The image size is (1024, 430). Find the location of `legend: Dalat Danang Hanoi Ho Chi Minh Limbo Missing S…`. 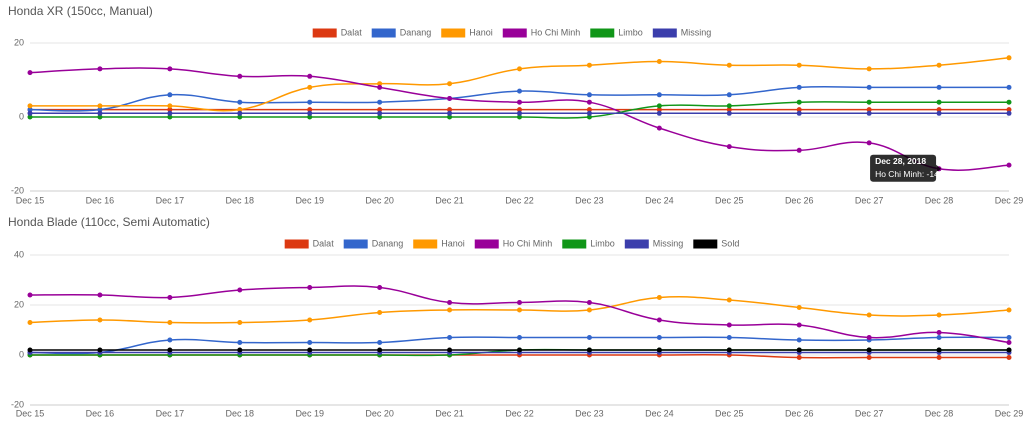

legend: Dalat Danang Hanoi Ho Chi Minh Limbo Missing S… is located at coordinates (511, 243).